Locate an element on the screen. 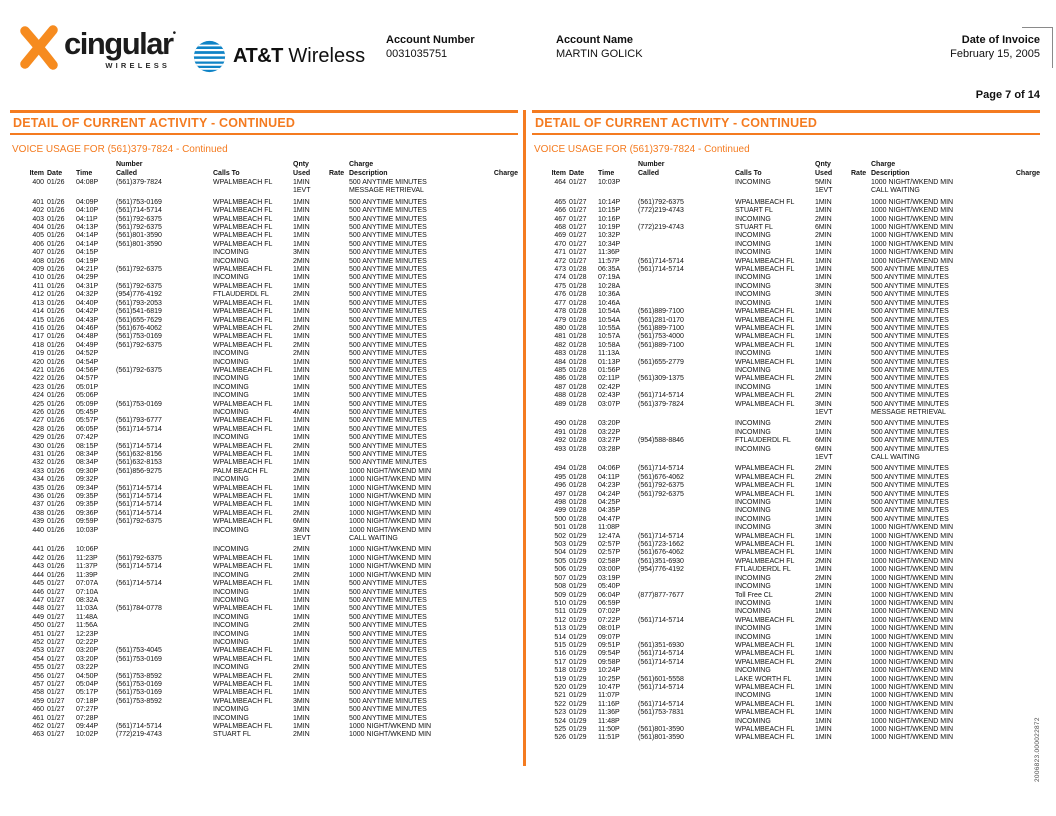  cell-item: 415 is located at coordinates (38, 320).